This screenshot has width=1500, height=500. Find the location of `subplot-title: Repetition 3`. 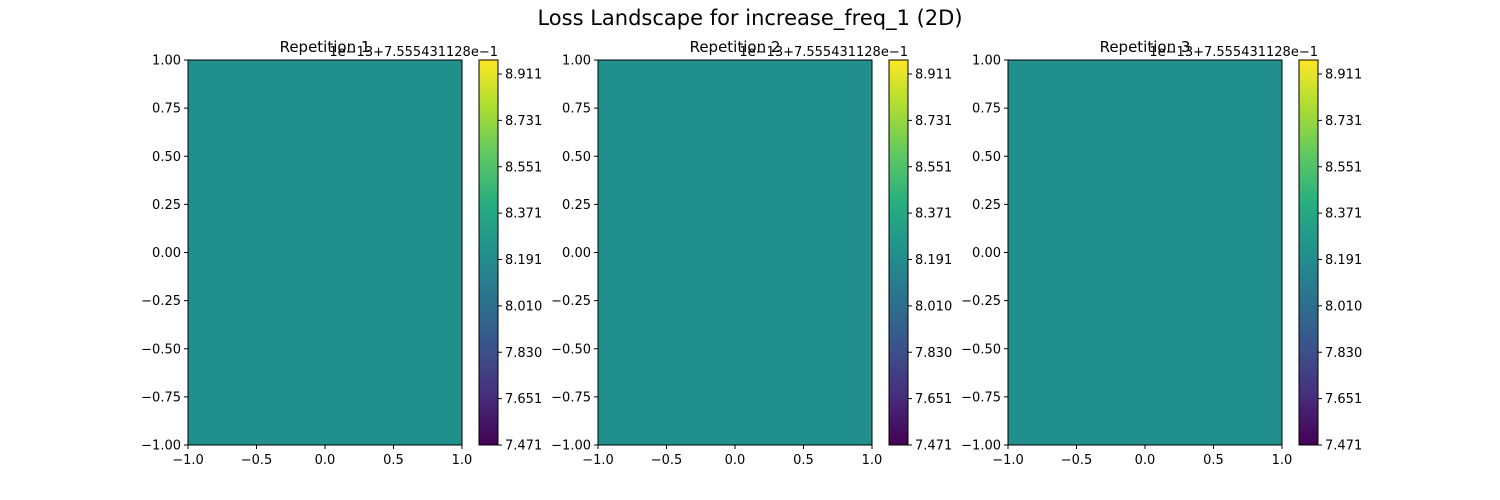

subplot-title: Repetition 3 is located at coordinates (1145, 47).